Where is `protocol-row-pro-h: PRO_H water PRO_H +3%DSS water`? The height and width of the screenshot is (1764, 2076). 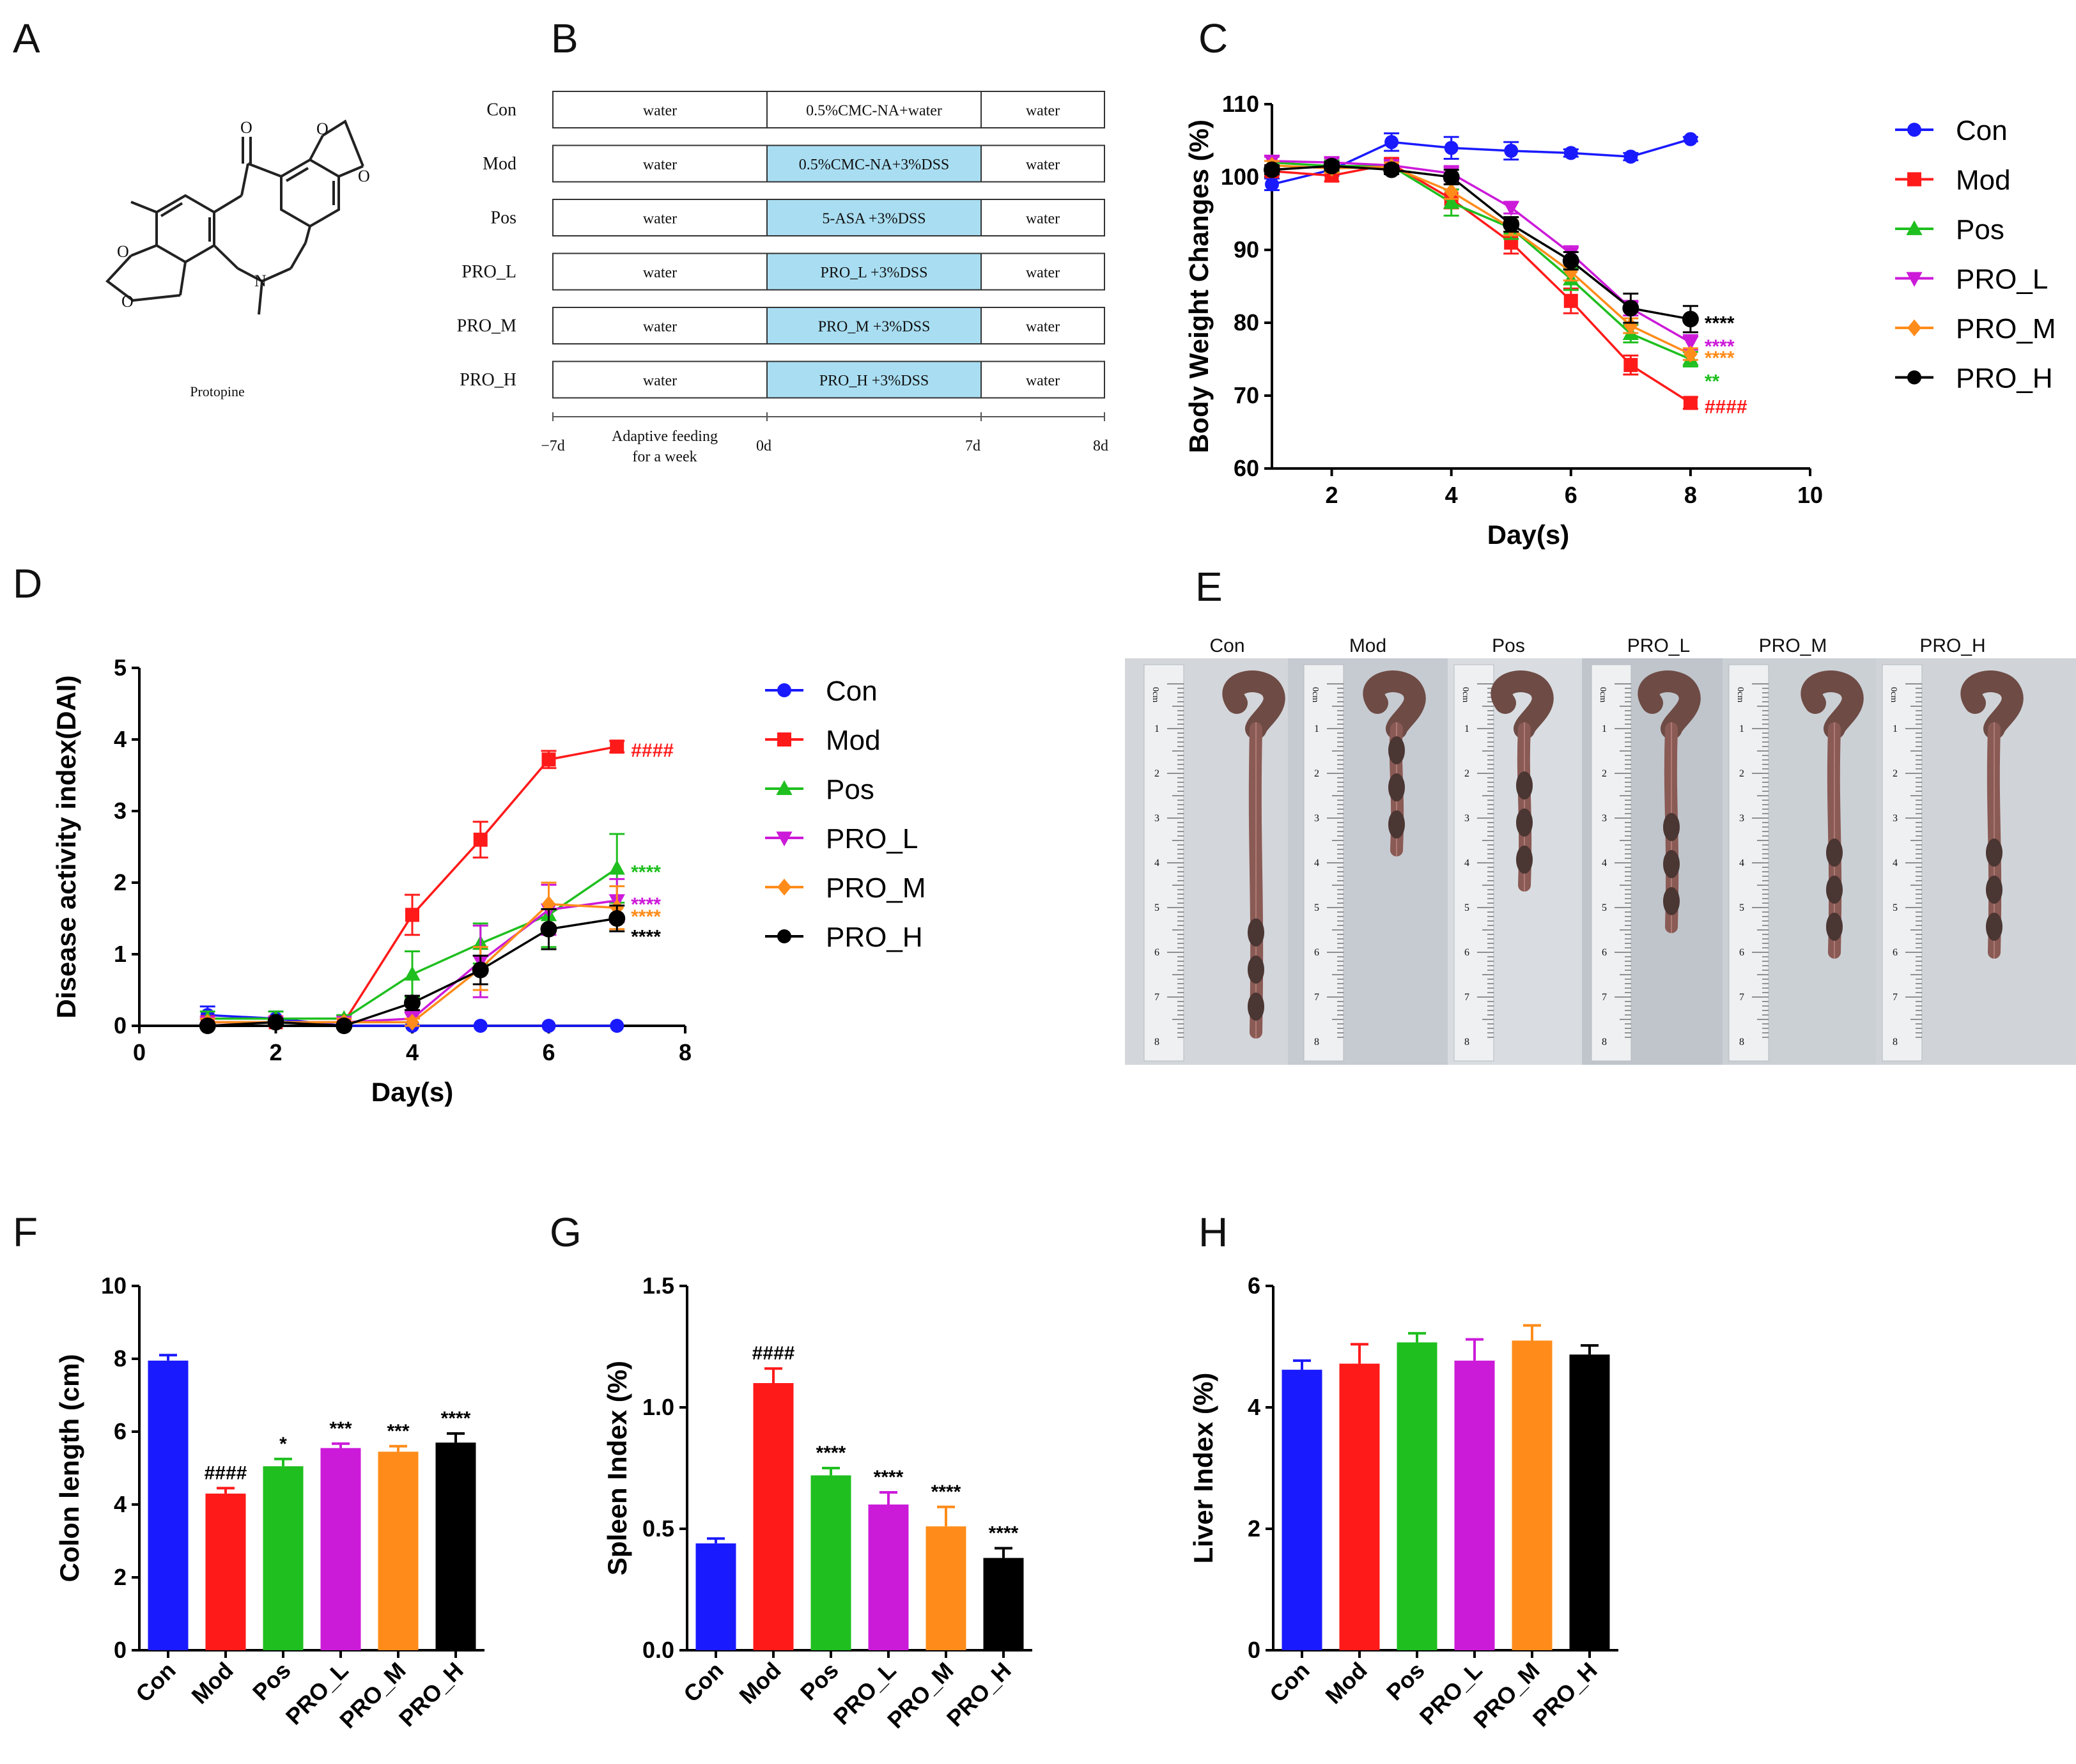
protocol-row-pro-h: PRO_H water PRO_H +3%DSS water is located at coordinates (782, 379).